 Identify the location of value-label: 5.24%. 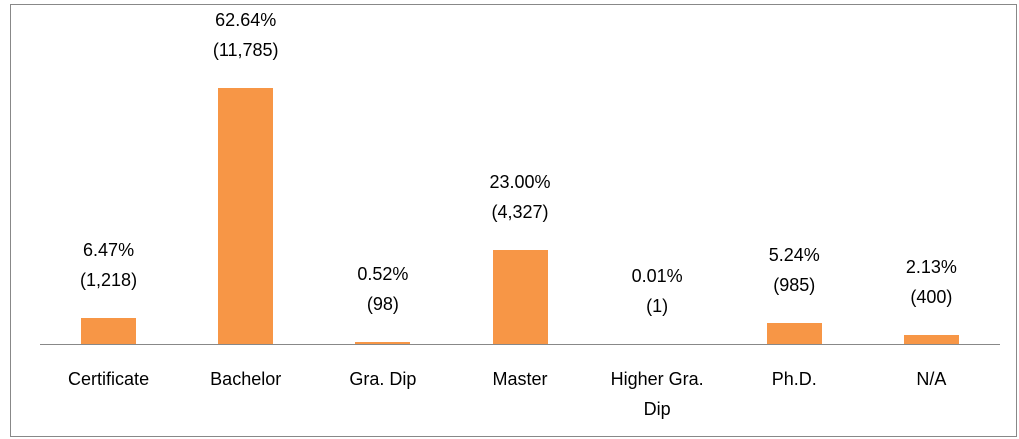
(794, 254).